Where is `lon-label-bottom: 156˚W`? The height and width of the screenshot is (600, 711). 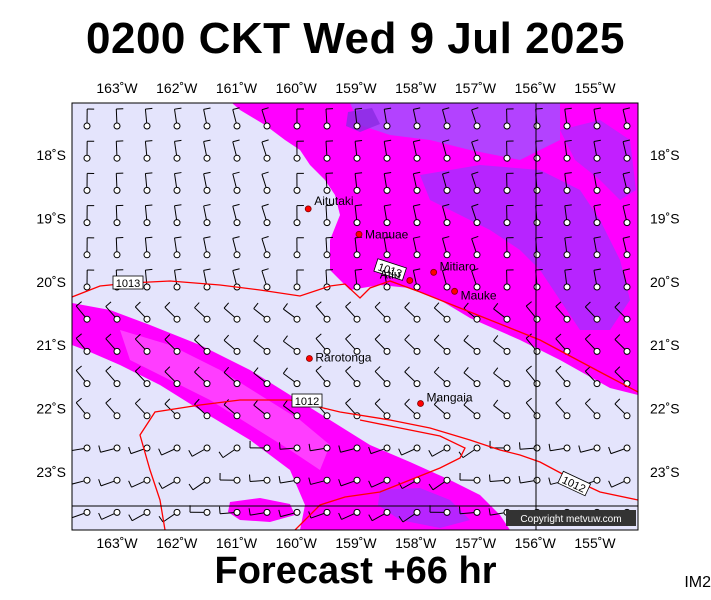
lon-label-bottom: 156˚W is located at coordinates (536, 543).